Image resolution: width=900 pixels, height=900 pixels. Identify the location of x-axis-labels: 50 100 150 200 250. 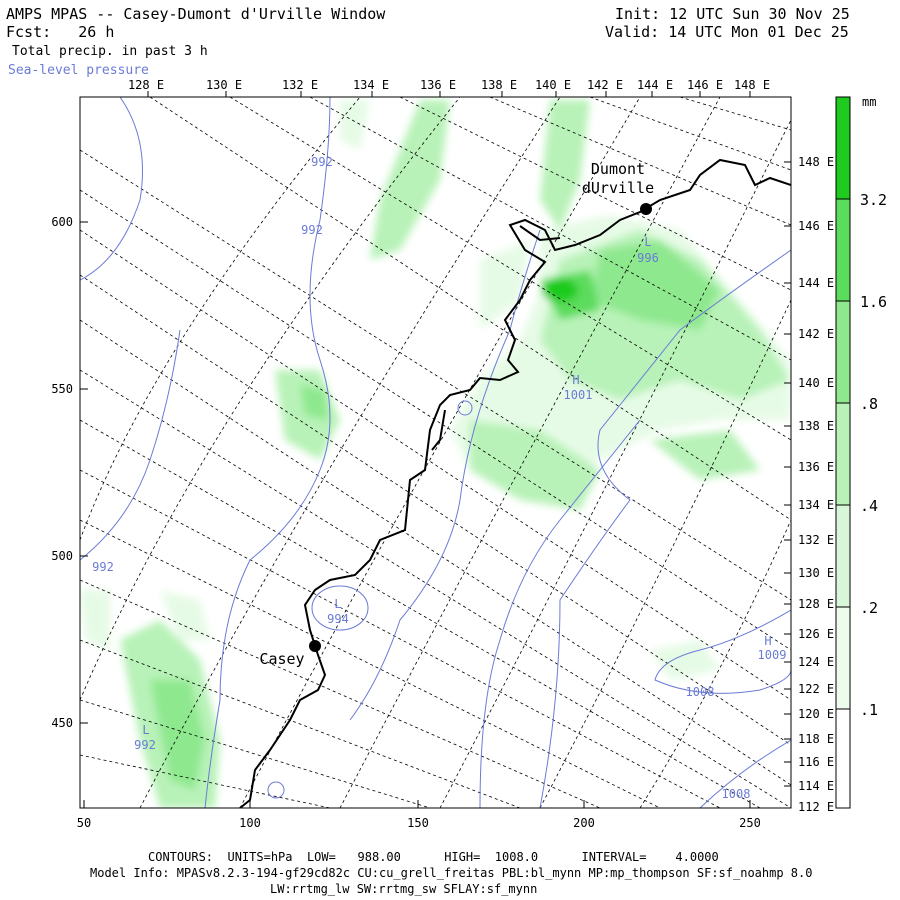
(419, 823).